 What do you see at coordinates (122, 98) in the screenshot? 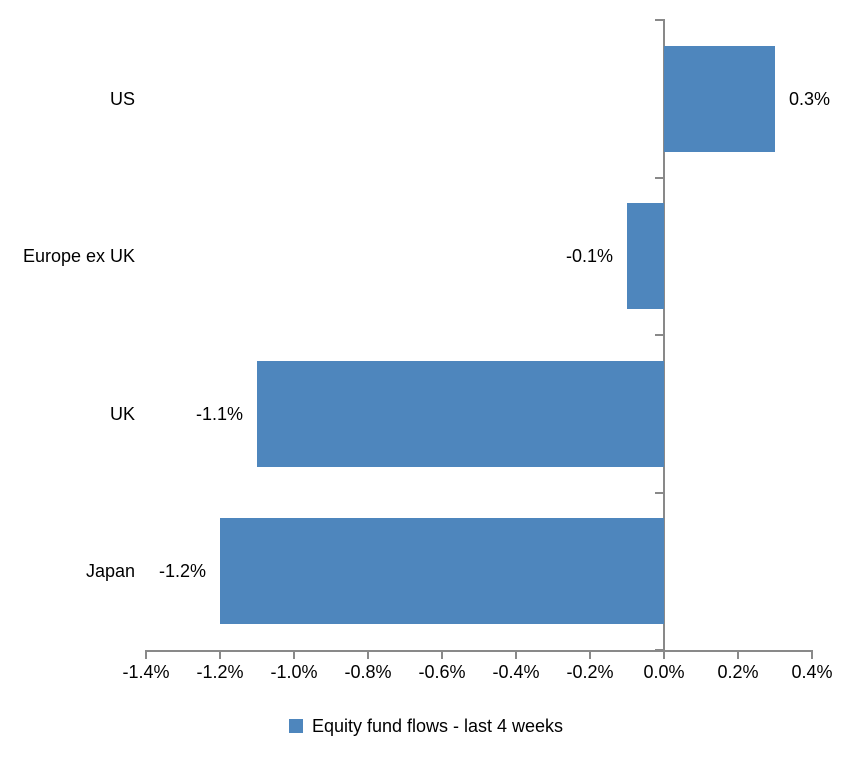
I see `category-label-us: US` at bounding box center [122, 98].